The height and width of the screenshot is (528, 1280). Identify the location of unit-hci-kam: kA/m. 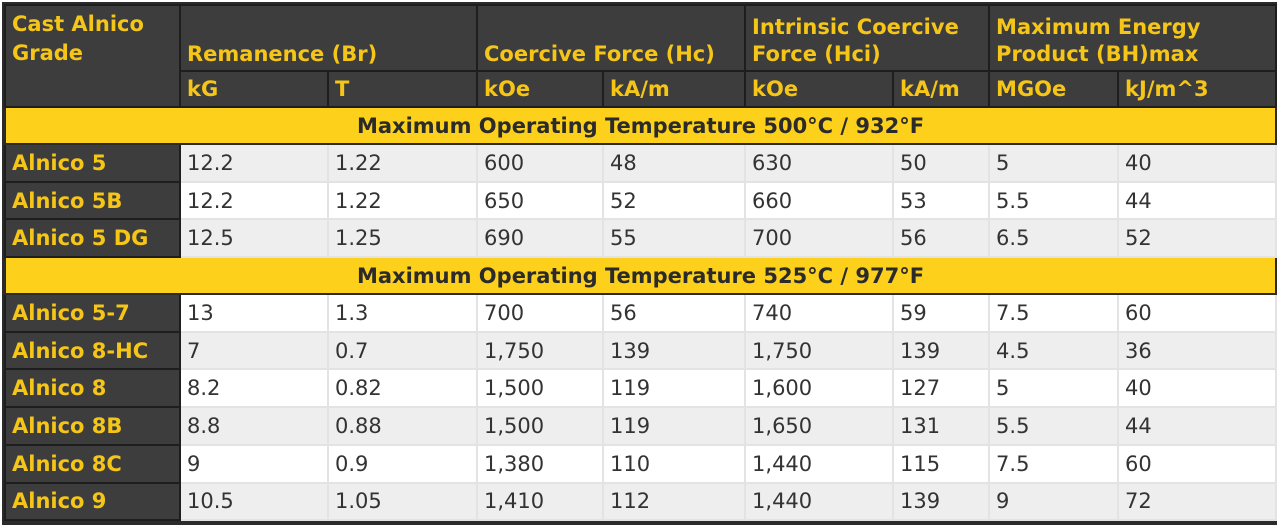
(941, 89).